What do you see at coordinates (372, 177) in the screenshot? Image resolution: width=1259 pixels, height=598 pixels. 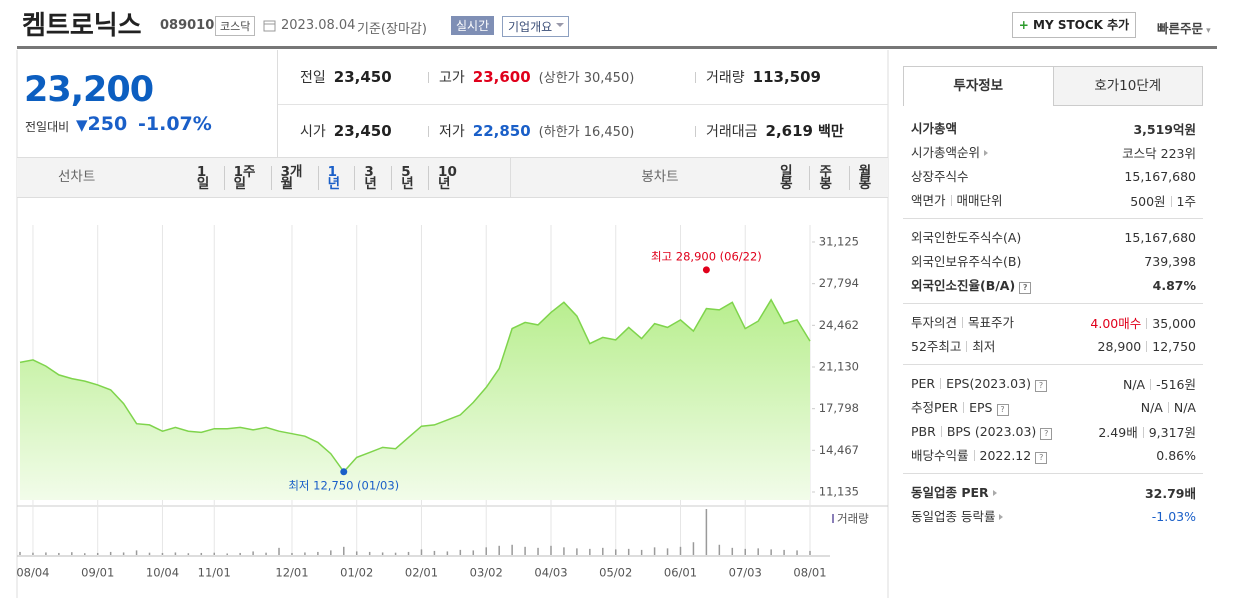 I see `period-button: 3년` at bounding box center [372, 177].